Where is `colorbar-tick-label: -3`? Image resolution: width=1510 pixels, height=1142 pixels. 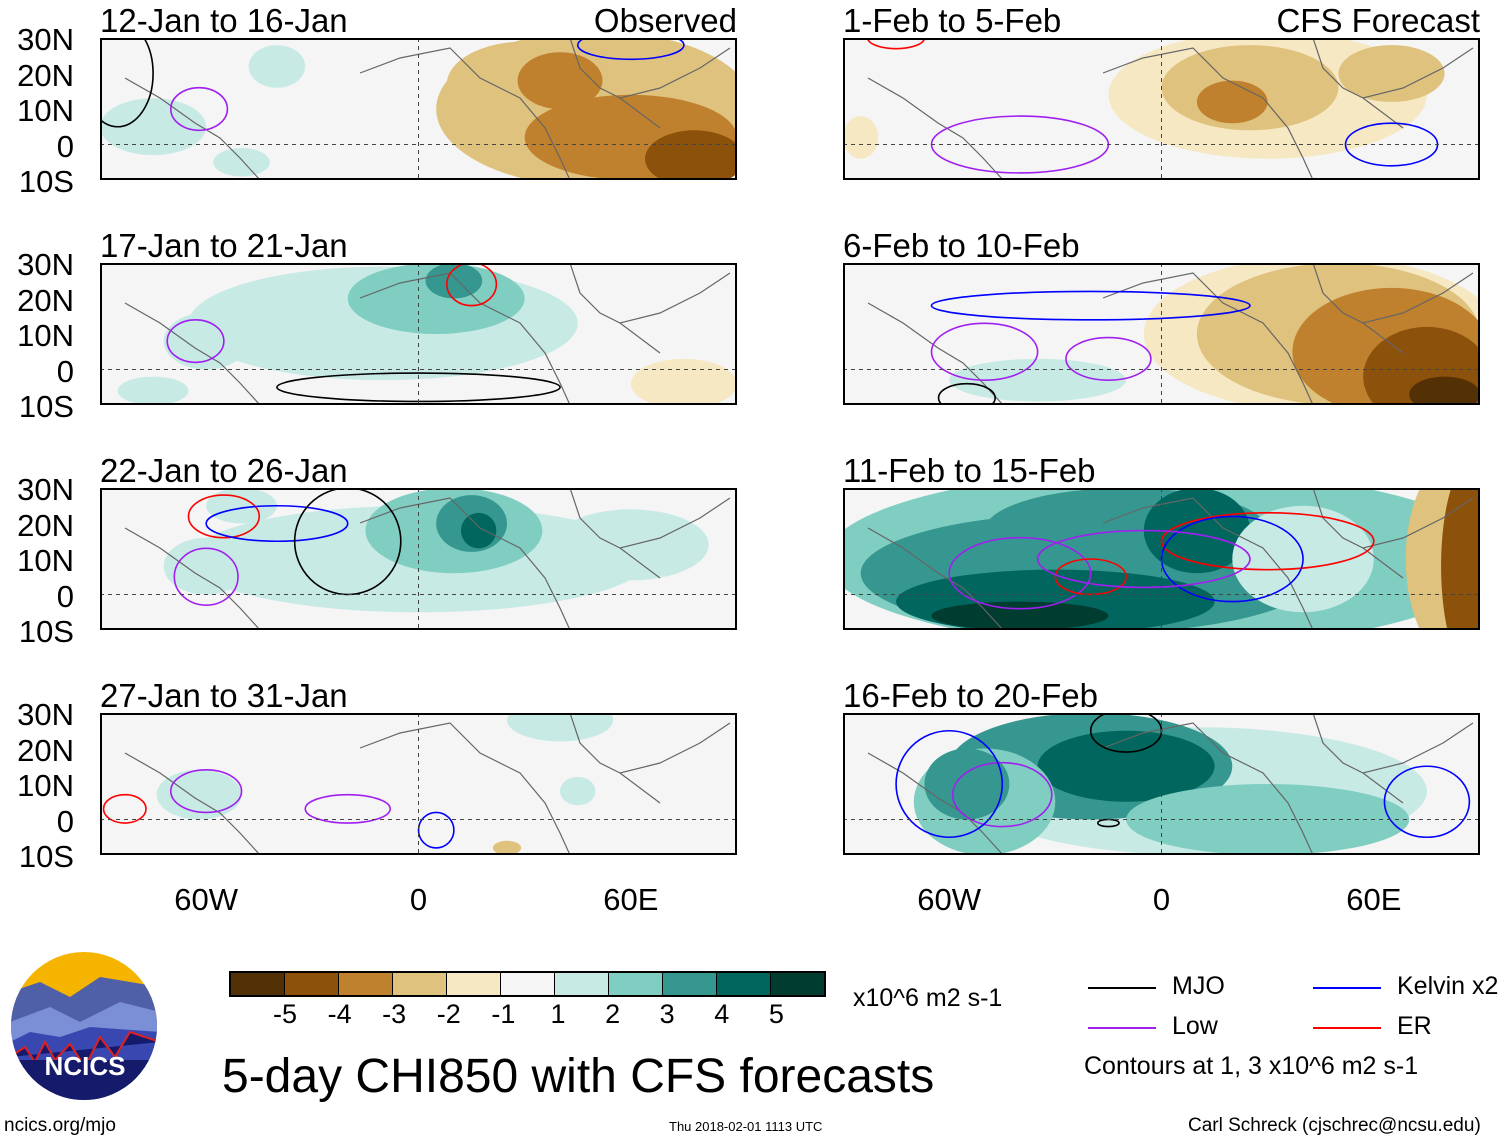
colorbar-tick-label: -3 is located at coordinates (394, 1014).